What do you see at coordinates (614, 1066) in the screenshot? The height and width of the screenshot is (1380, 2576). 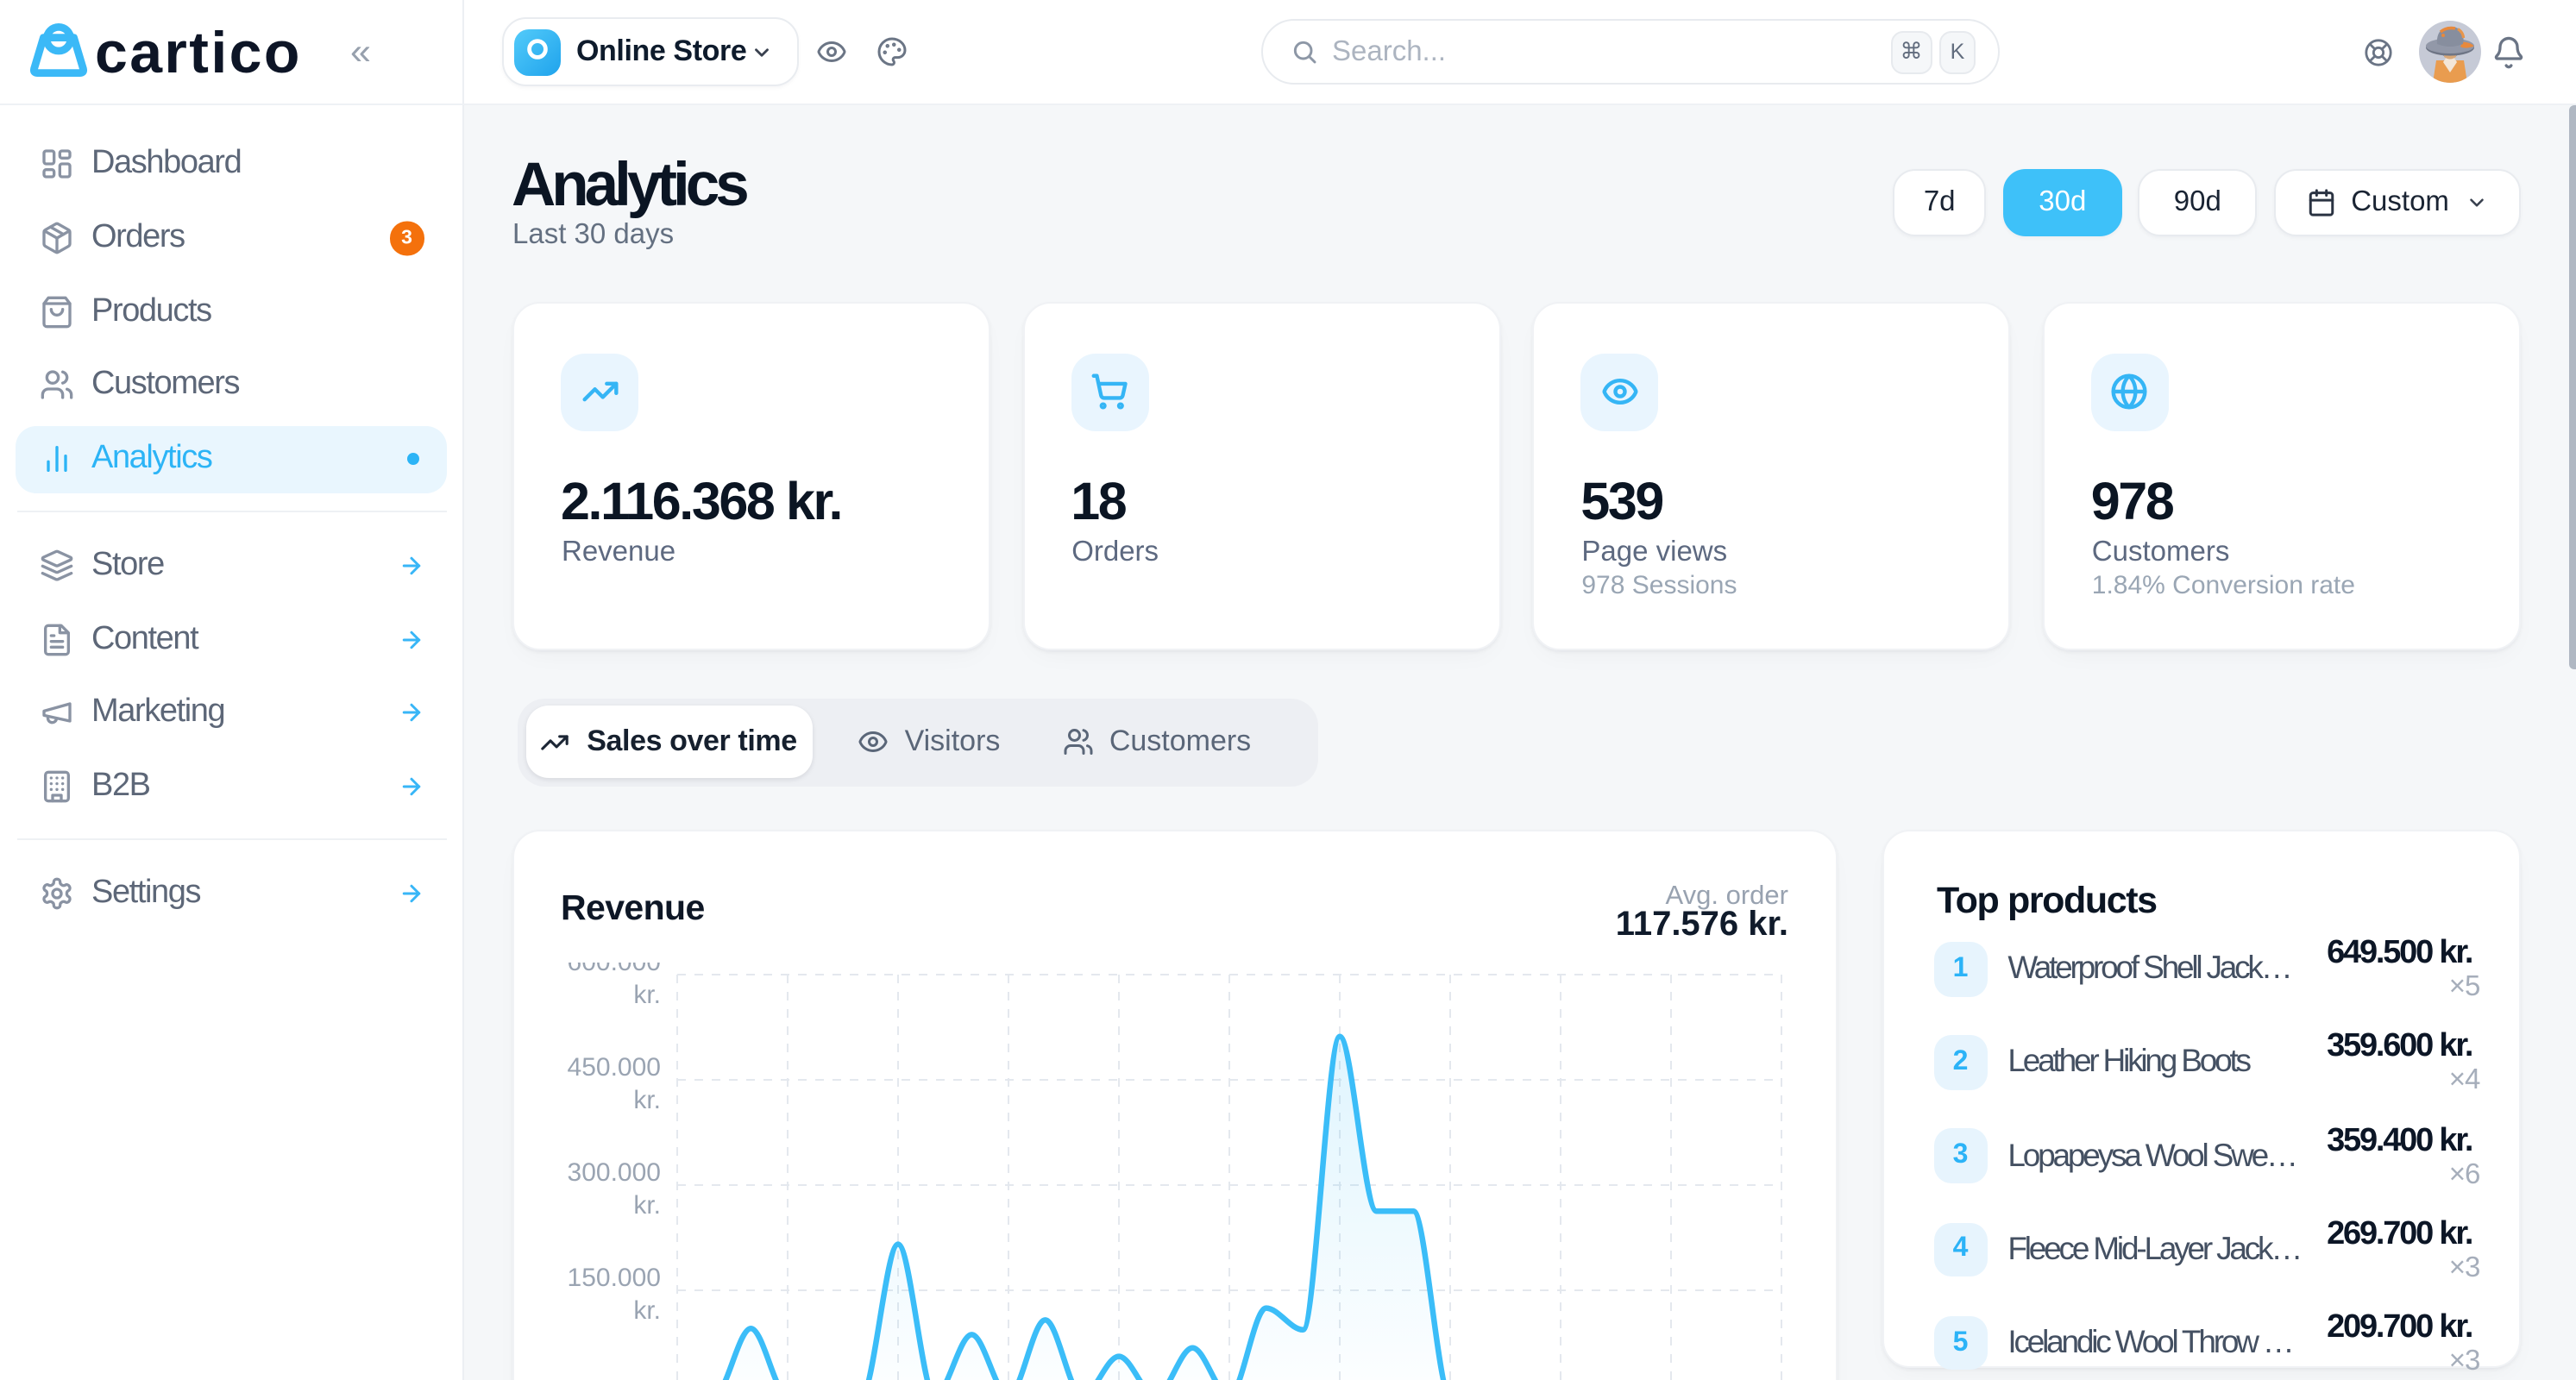 I see `svg-text: 450.000` at bounding box center [614, 1066].